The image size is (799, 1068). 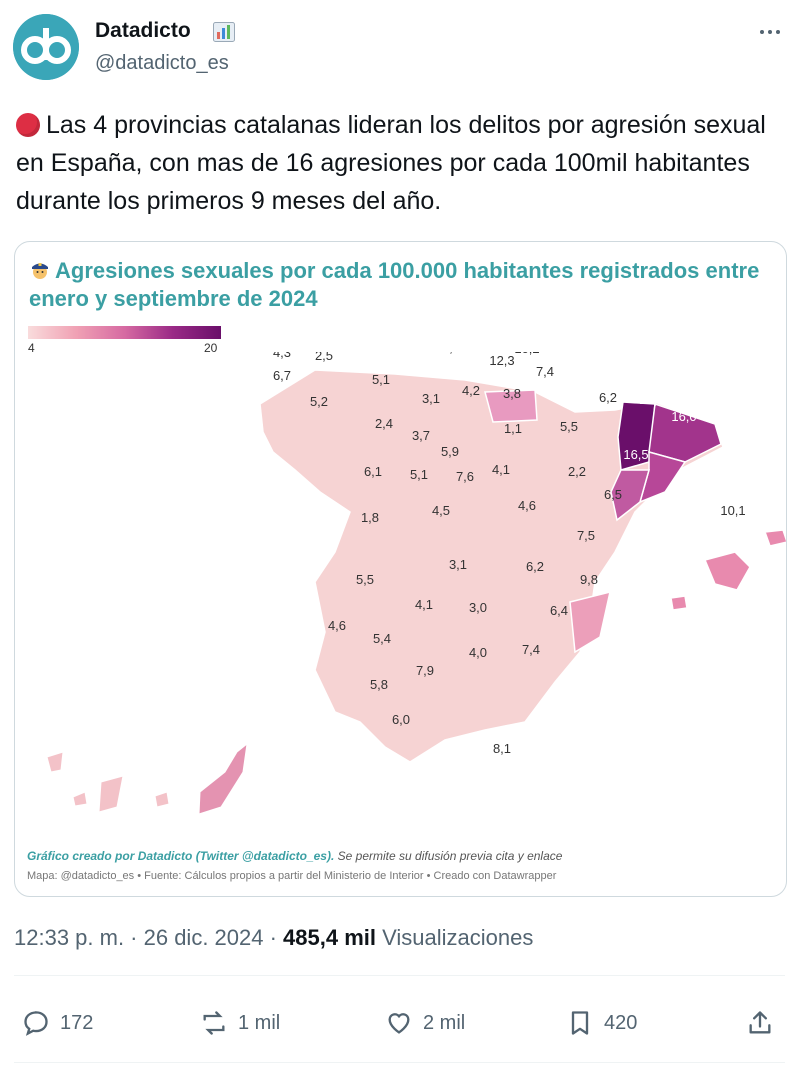 What do you see at coordinates (601, 1023) in the screenshot?
I see `bookmark-button: 420` at bounding box center [601, 1023].